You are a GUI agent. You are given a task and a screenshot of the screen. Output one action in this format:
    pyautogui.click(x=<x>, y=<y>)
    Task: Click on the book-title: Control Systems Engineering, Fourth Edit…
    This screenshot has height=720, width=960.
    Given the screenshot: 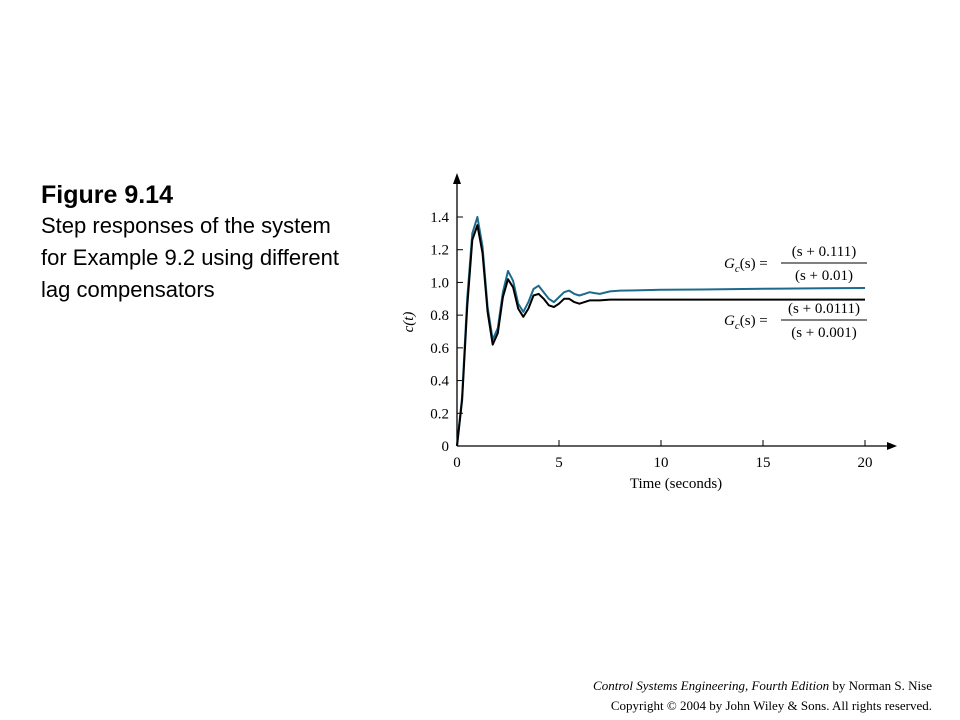 What is the action you would take?
    pyautogui.click(x=711, y=685)
    